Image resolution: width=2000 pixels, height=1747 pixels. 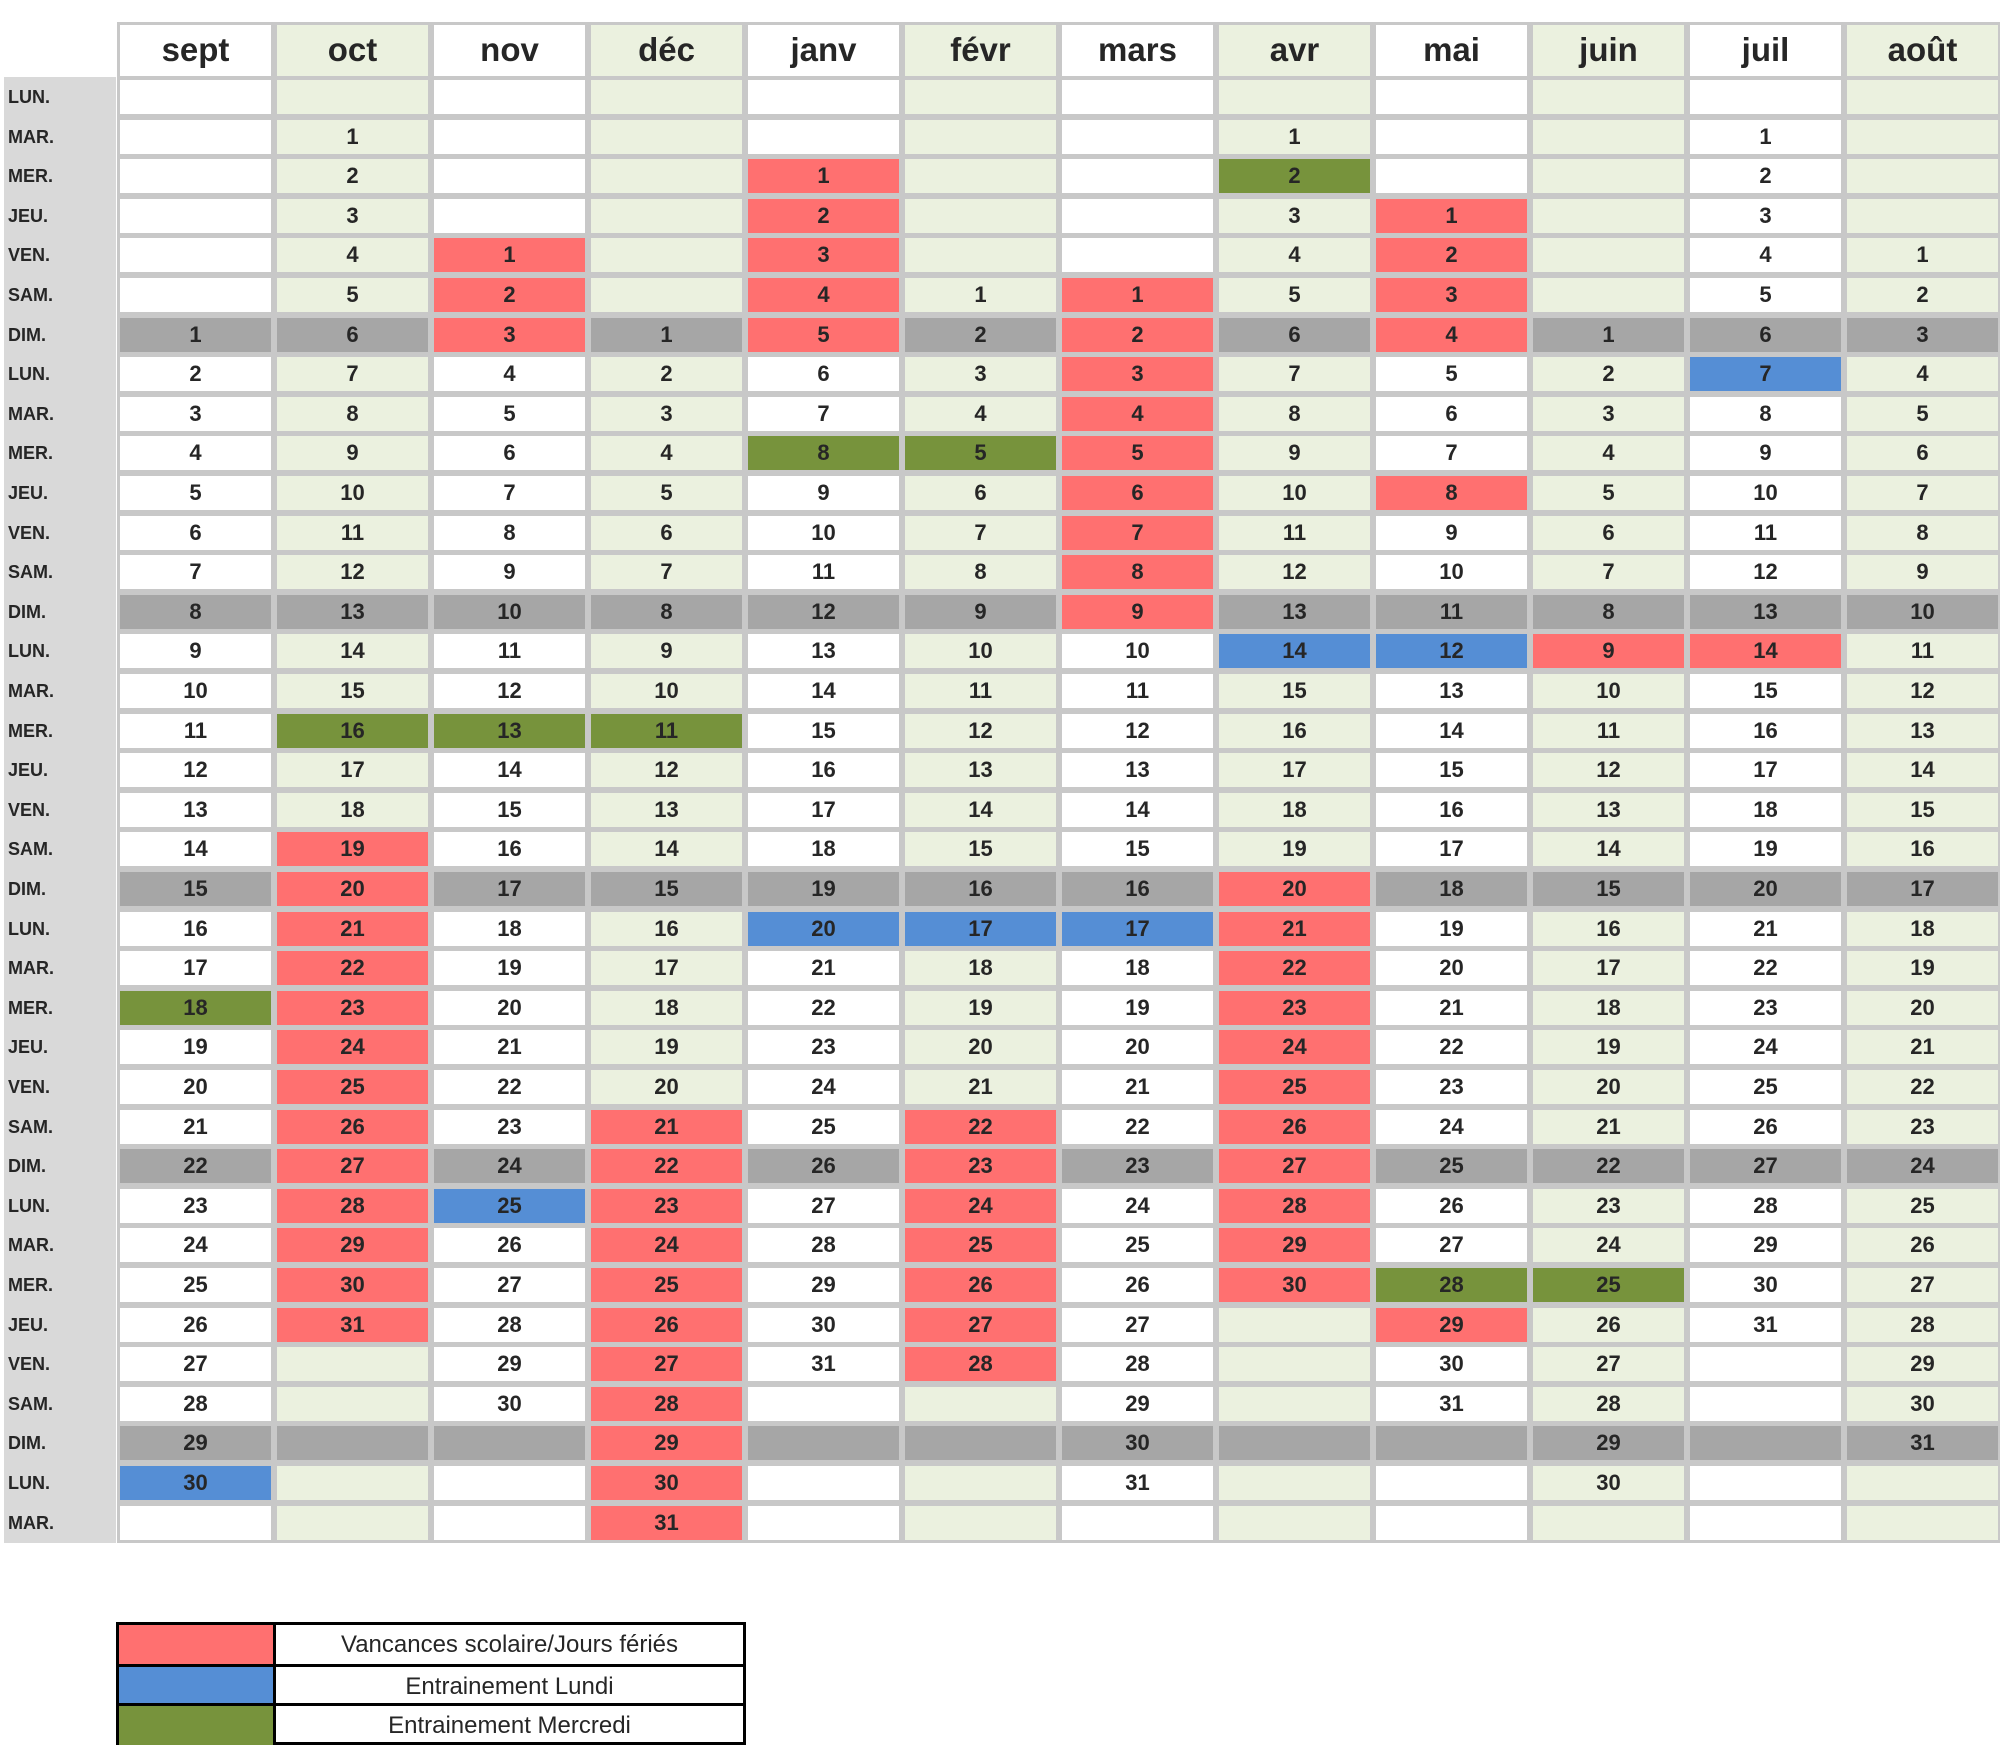 I want to click on month-header-11: août, so click(x=1922, y=50).